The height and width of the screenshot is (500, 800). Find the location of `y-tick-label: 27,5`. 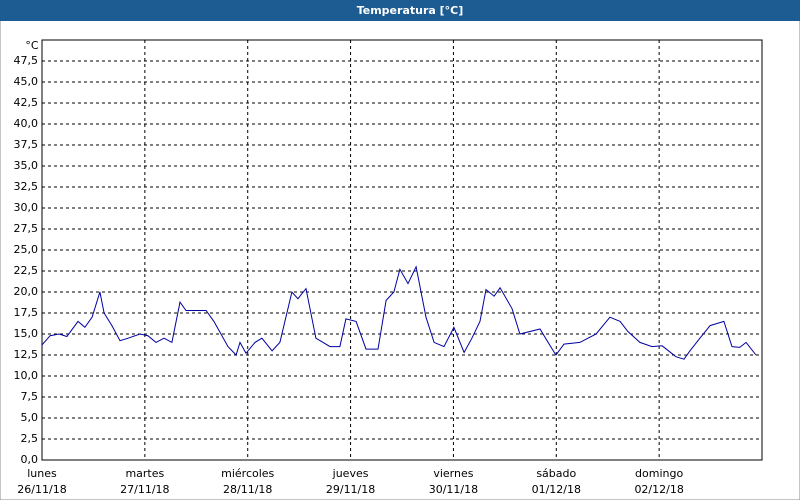

y-tick-label: 27,5 is located at coordinates (26, 228).